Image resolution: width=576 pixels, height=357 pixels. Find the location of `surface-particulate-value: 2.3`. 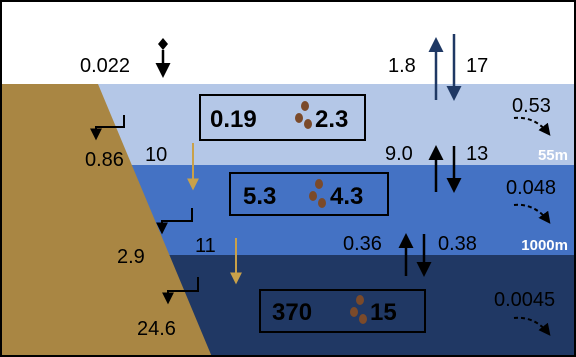

surface-particulate-value: 2.3 is located at coordinates (331, 119).